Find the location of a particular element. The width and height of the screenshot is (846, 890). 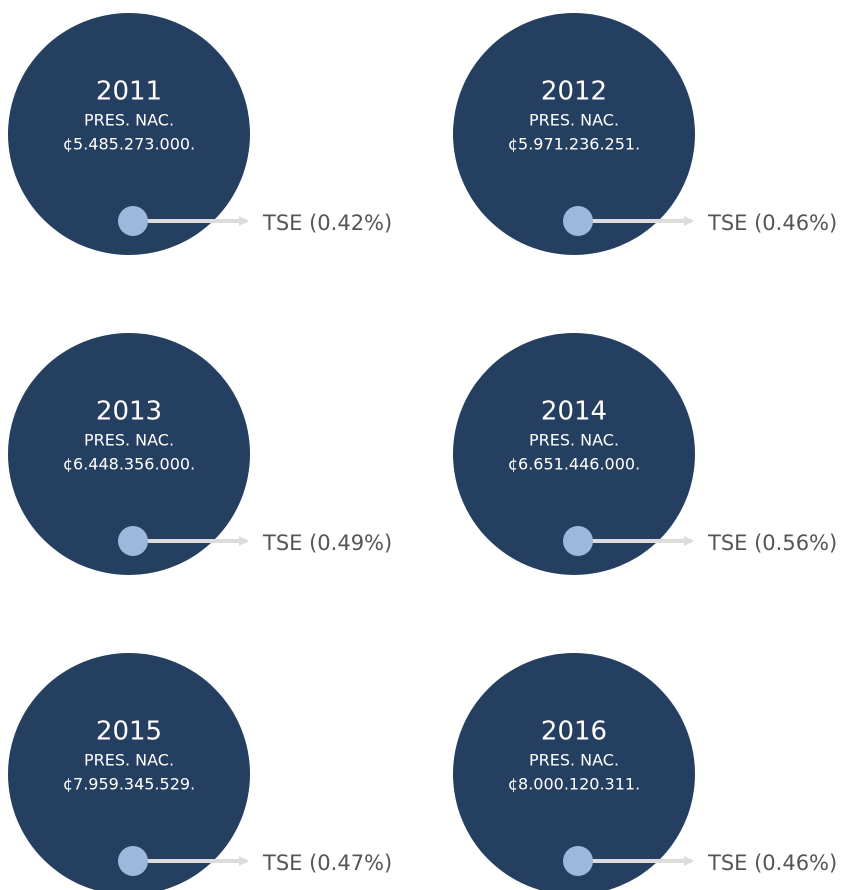

year: 2013 is located at coordinates (129, 412).